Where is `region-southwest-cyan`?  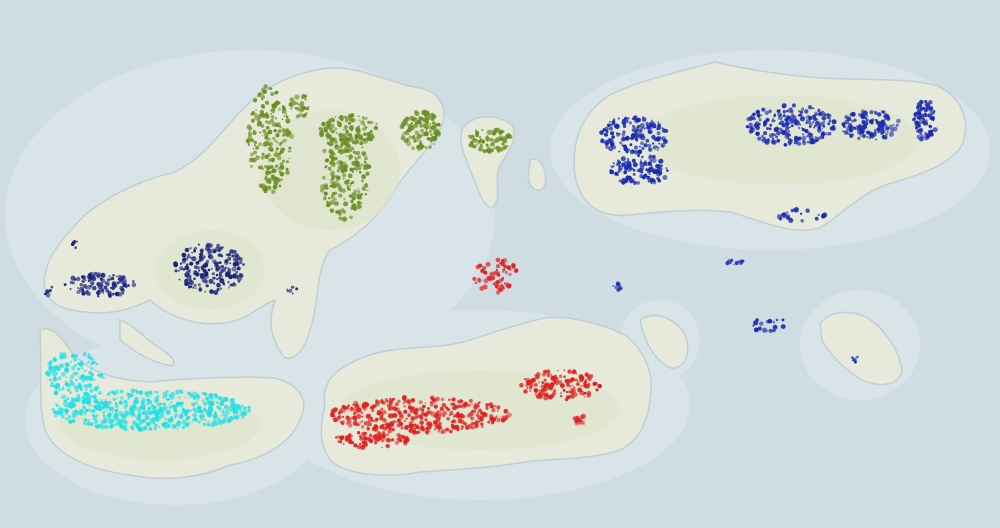
region-southwest-cyan is located at coordinates (147, 392).